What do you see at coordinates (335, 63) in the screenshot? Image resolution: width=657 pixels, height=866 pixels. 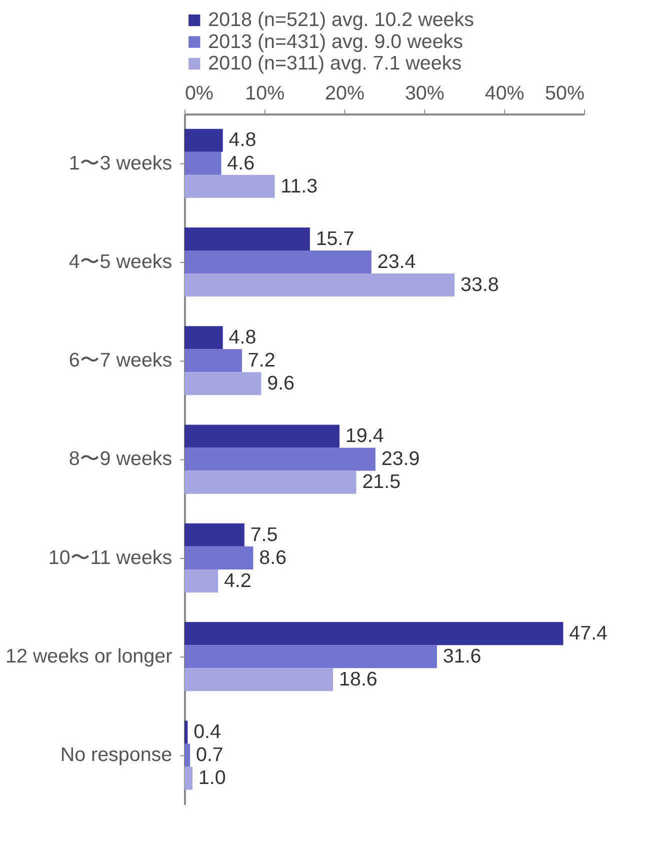 I see `legend-label: 2010 (n=311) avg. 7.1 weeks` at bounding box center [335, 63].